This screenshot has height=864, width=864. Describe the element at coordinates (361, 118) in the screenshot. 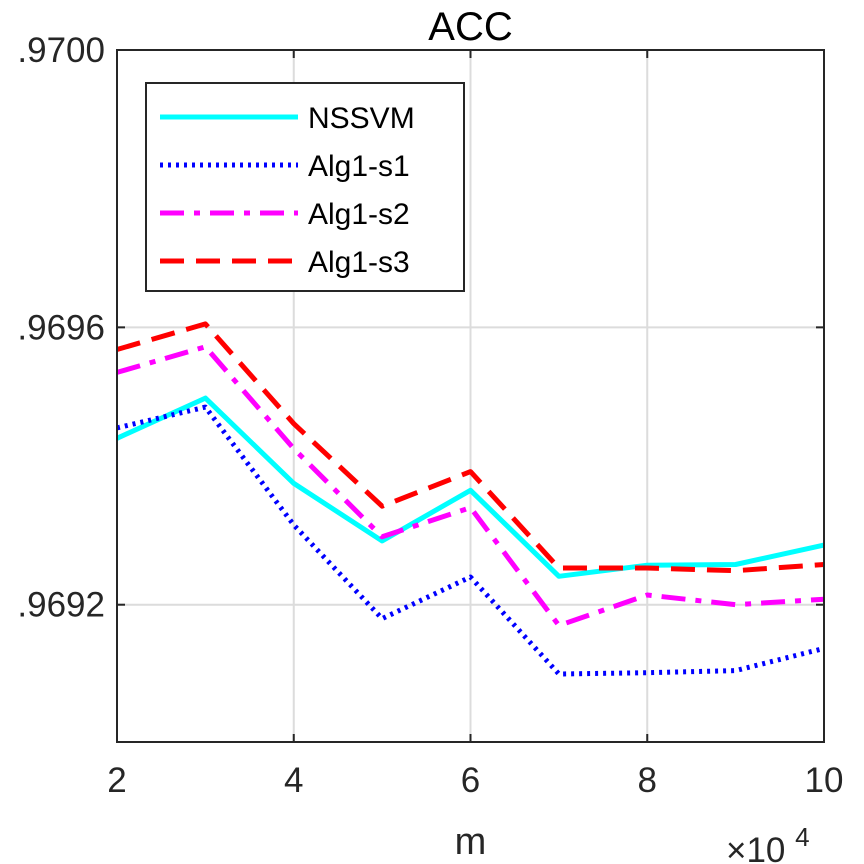

I see `legend-label: NSSVM` at that location.